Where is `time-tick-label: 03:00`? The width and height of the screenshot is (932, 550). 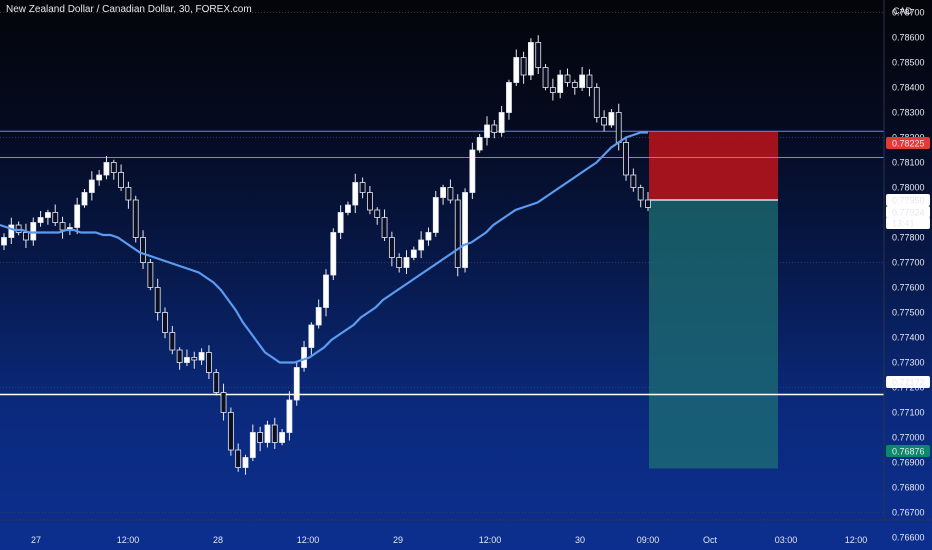
time-tick-label: 03:00 is located at coordinates (786, 540).